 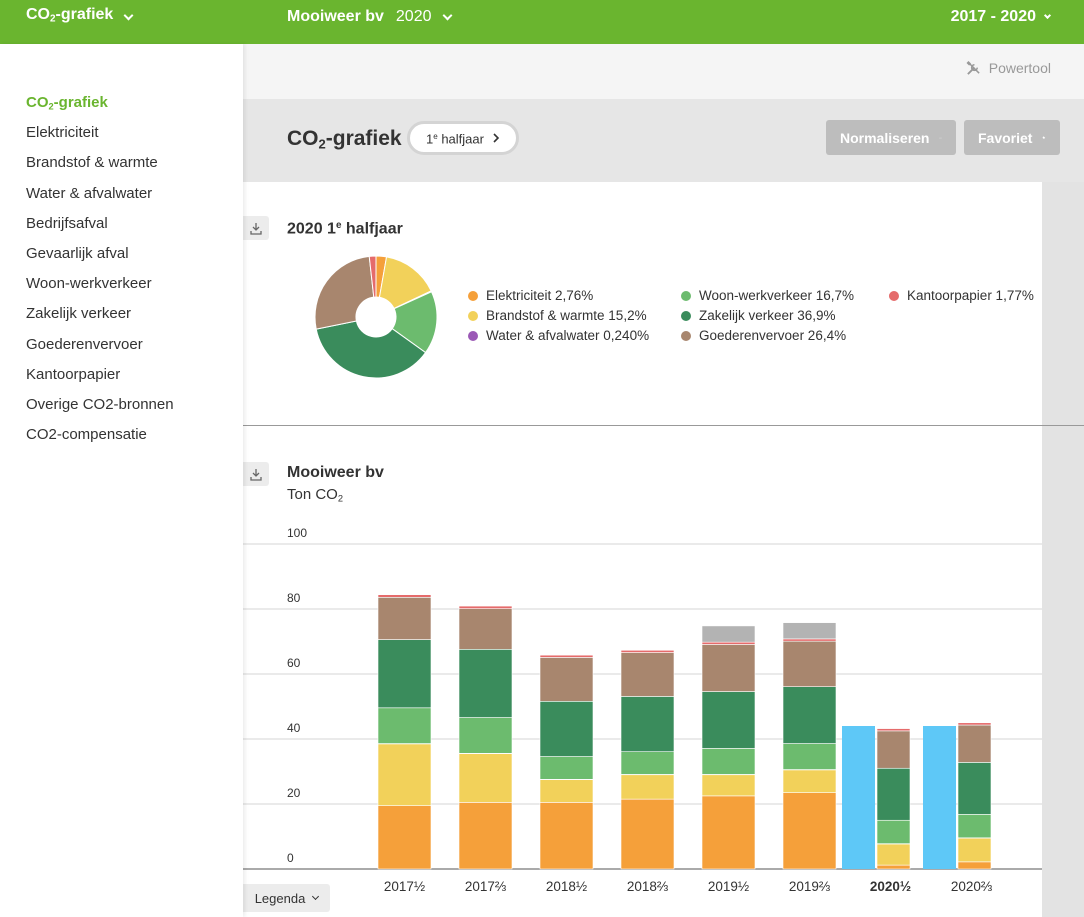 I want to click on legend-item-elektriciteit: Elektriciteit 2,76%, so click(x=530, y=295).